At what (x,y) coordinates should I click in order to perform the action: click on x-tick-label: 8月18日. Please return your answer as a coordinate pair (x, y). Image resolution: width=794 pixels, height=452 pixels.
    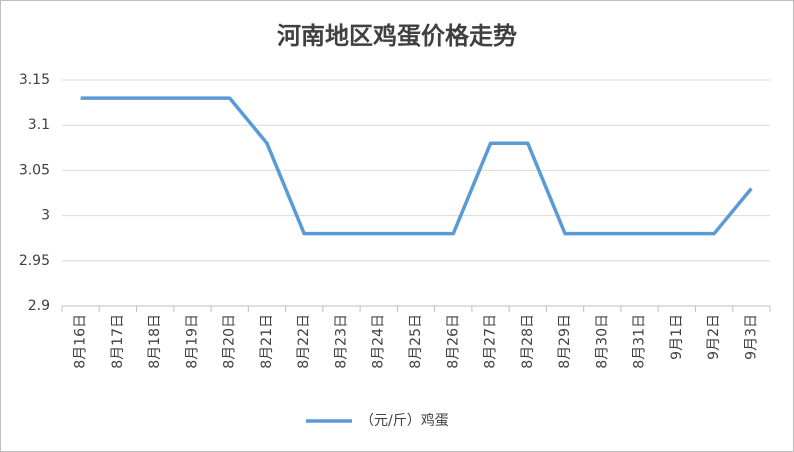
    Looking at the image, I should click on (155, 341).